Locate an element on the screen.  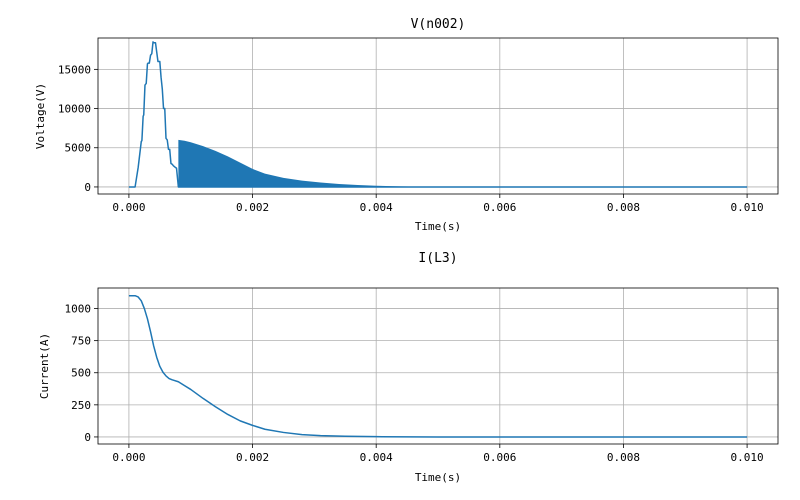
current-x-tick-label: 0.000 is located at coordinates (128, 457).